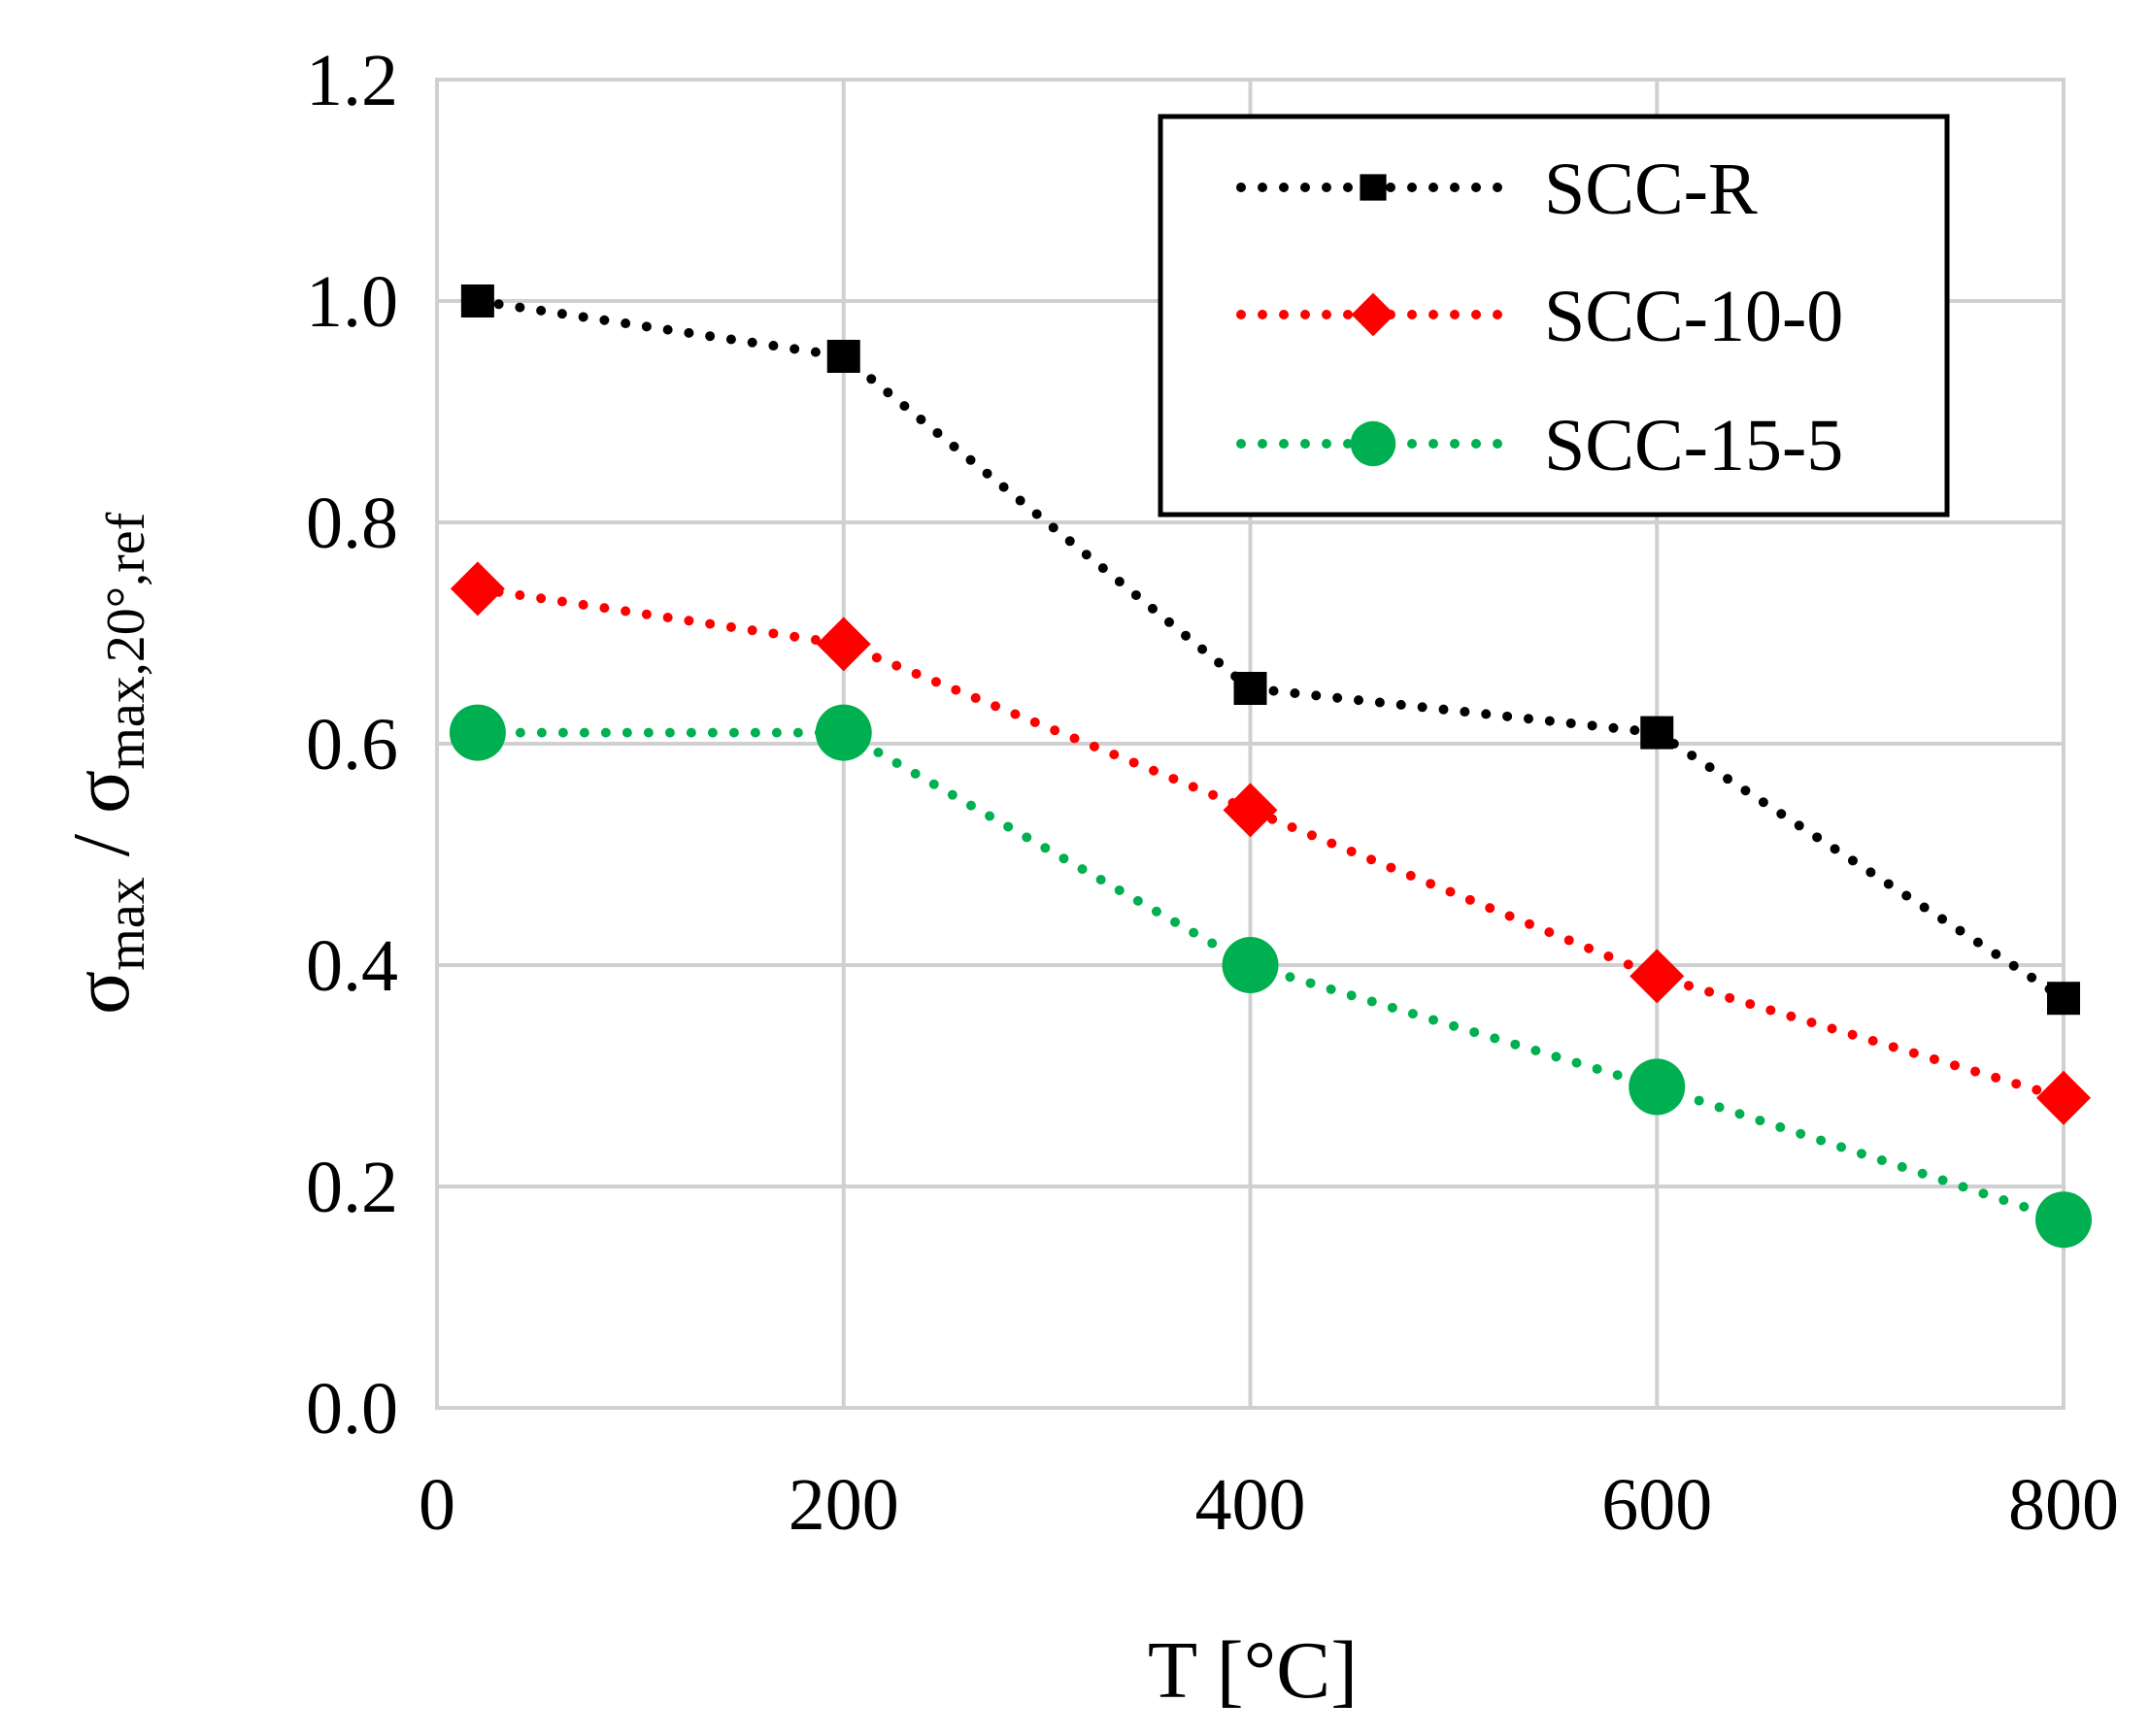 The height and width of the screenshot is (1736, 2150). Describe the element at coordinates (352, 966) in the screenshot. I see `y-tick-label: 0.4` at that location.